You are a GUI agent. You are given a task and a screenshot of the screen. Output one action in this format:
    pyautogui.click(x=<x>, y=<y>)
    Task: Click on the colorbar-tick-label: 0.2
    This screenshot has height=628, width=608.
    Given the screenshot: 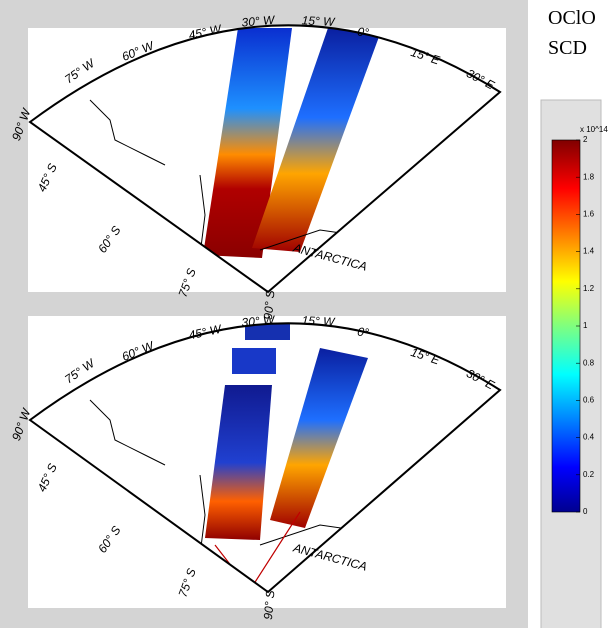 What is the action you would take?
    pyautogui.click(x=589, y=474)
    